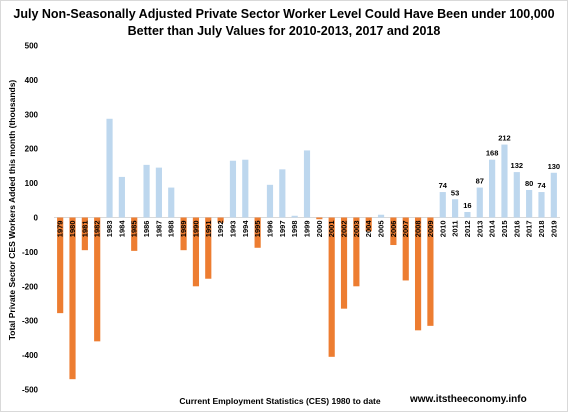  I want to click on bar-1993, so click(233, 189).